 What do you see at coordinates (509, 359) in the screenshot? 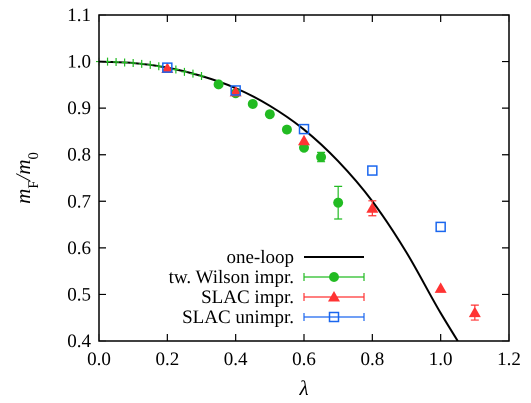
I see `x-tick-label: 1.2` at bounding box center [509, 359].